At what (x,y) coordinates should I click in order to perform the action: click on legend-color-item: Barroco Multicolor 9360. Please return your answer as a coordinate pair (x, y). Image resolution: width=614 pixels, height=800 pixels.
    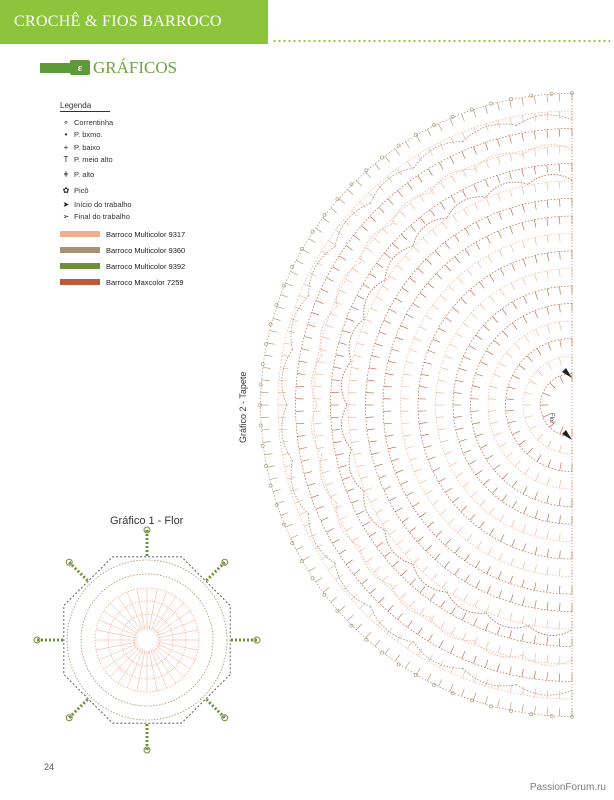
    Looking at the image, I should click on (150, 250).